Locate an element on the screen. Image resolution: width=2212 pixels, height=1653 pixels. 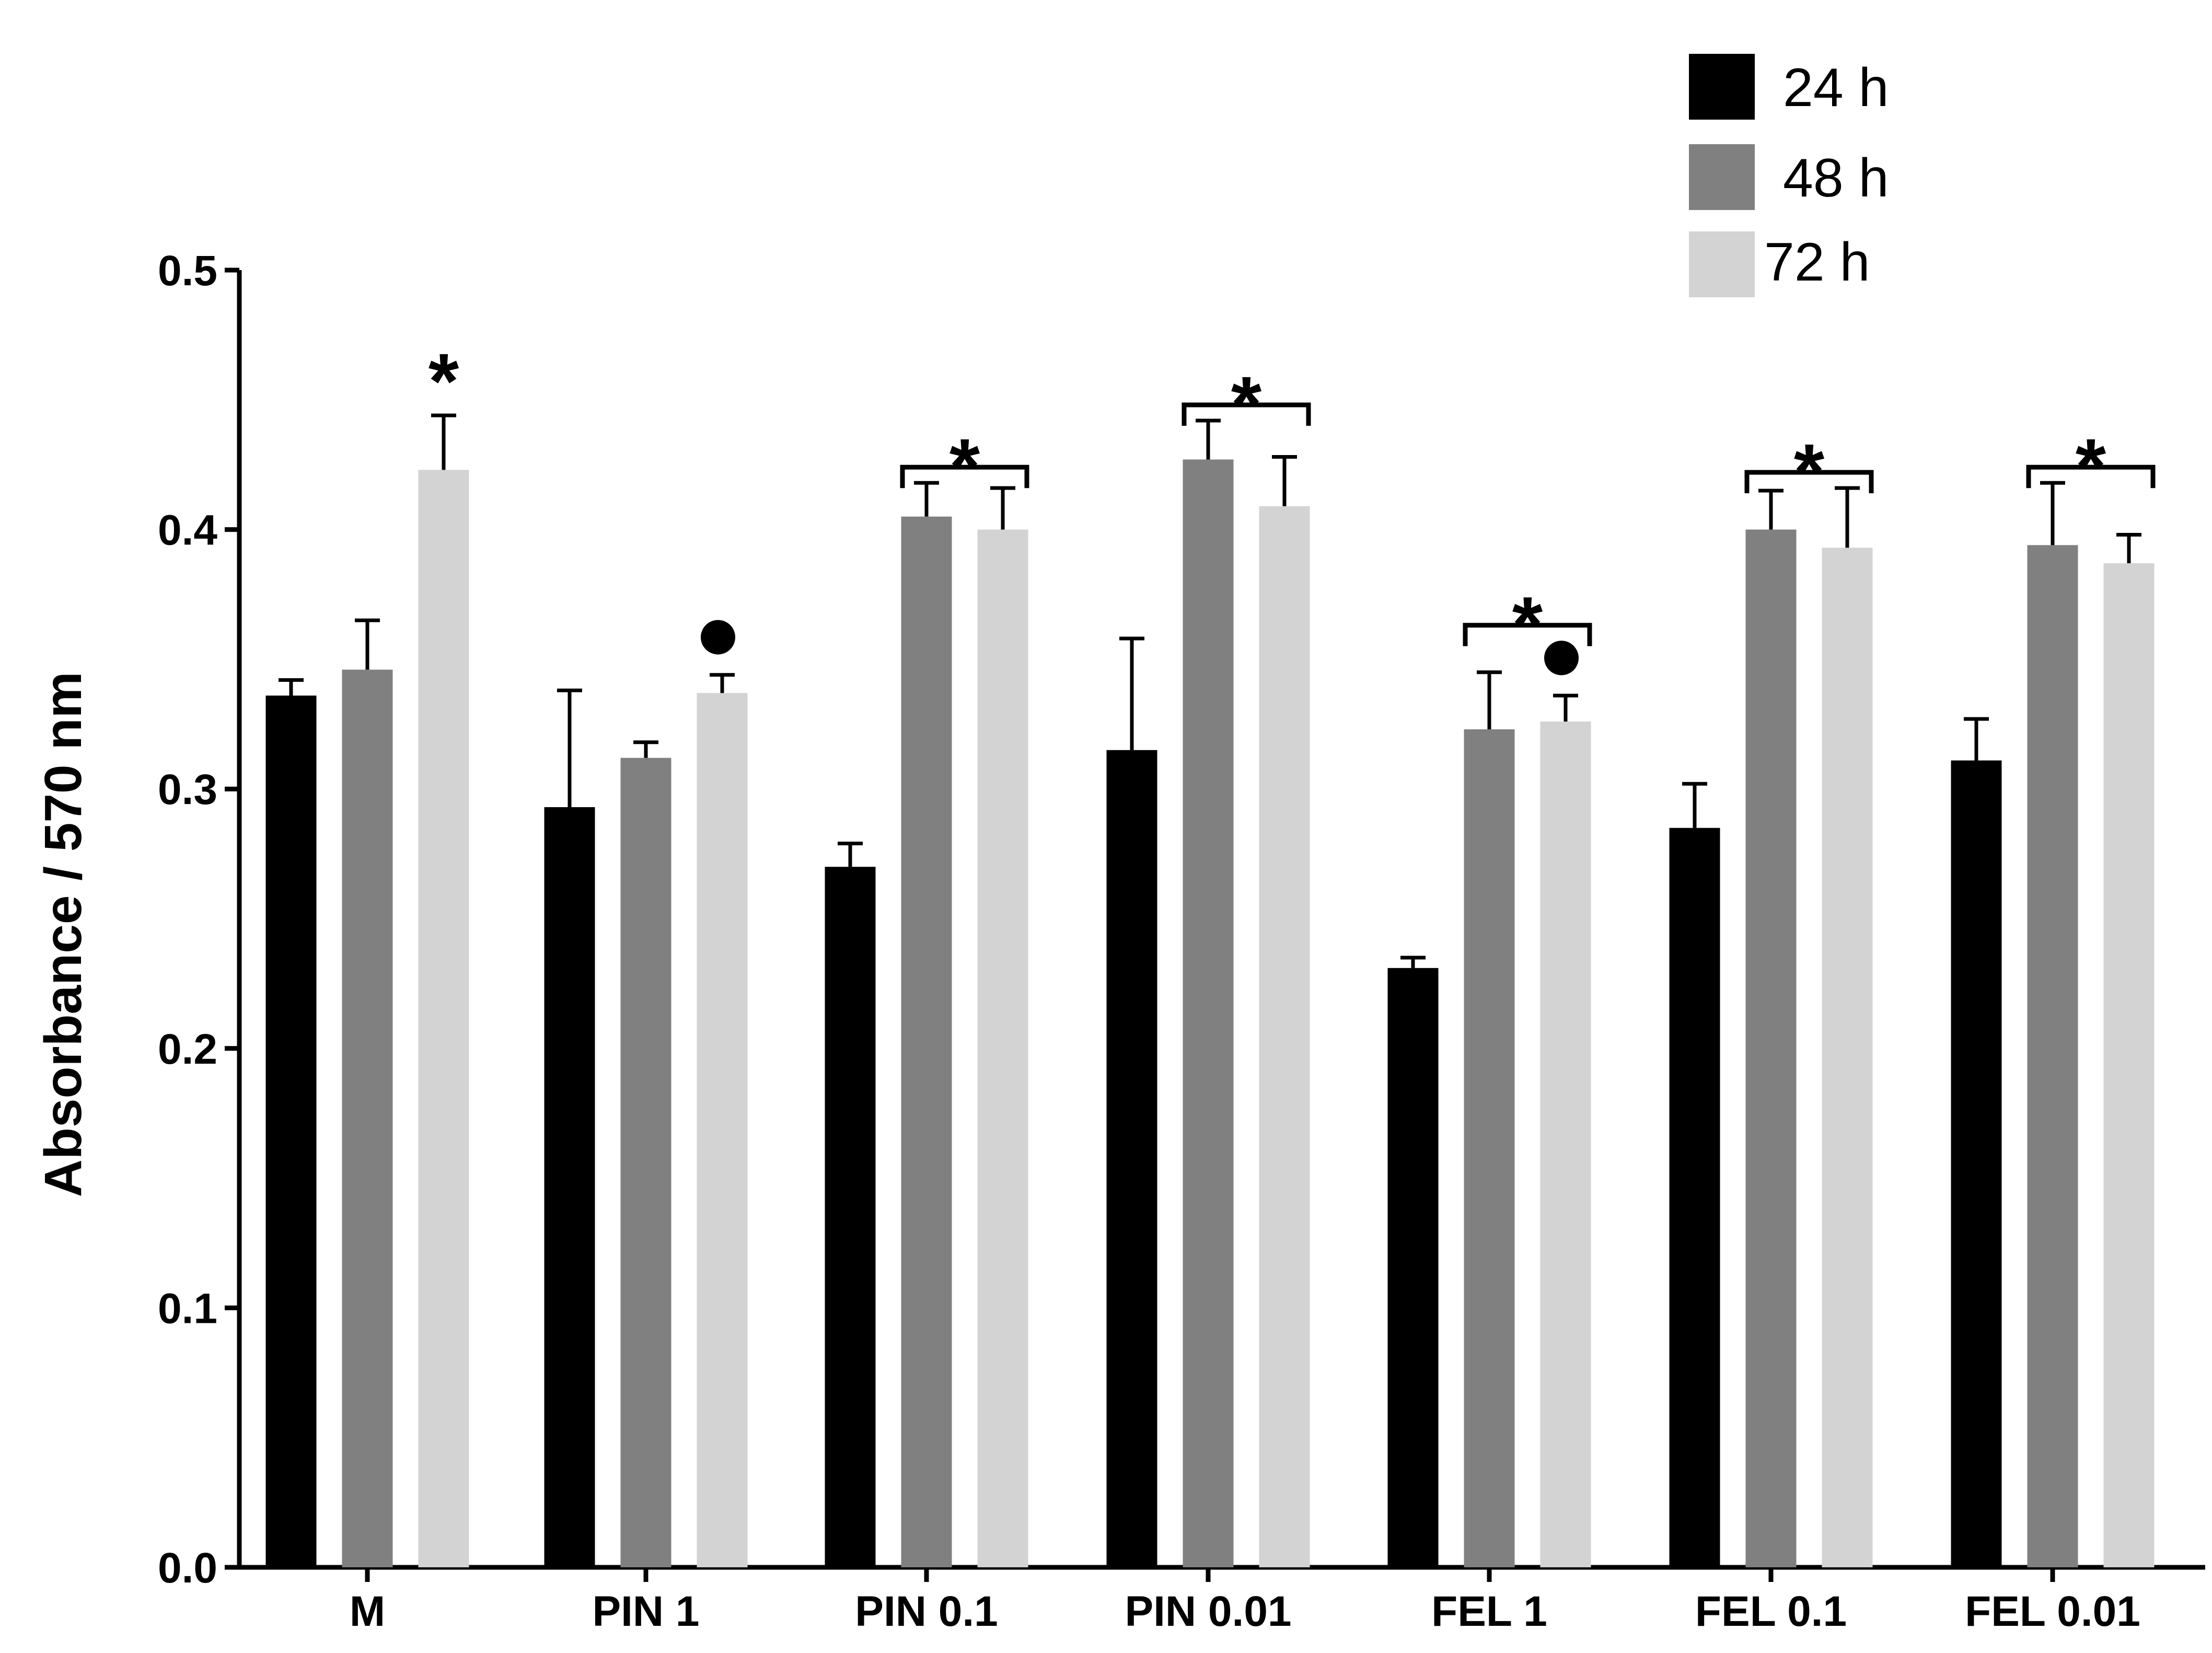
x-tick-label: PIN 0.1 is located at coordinates (927, 1611).